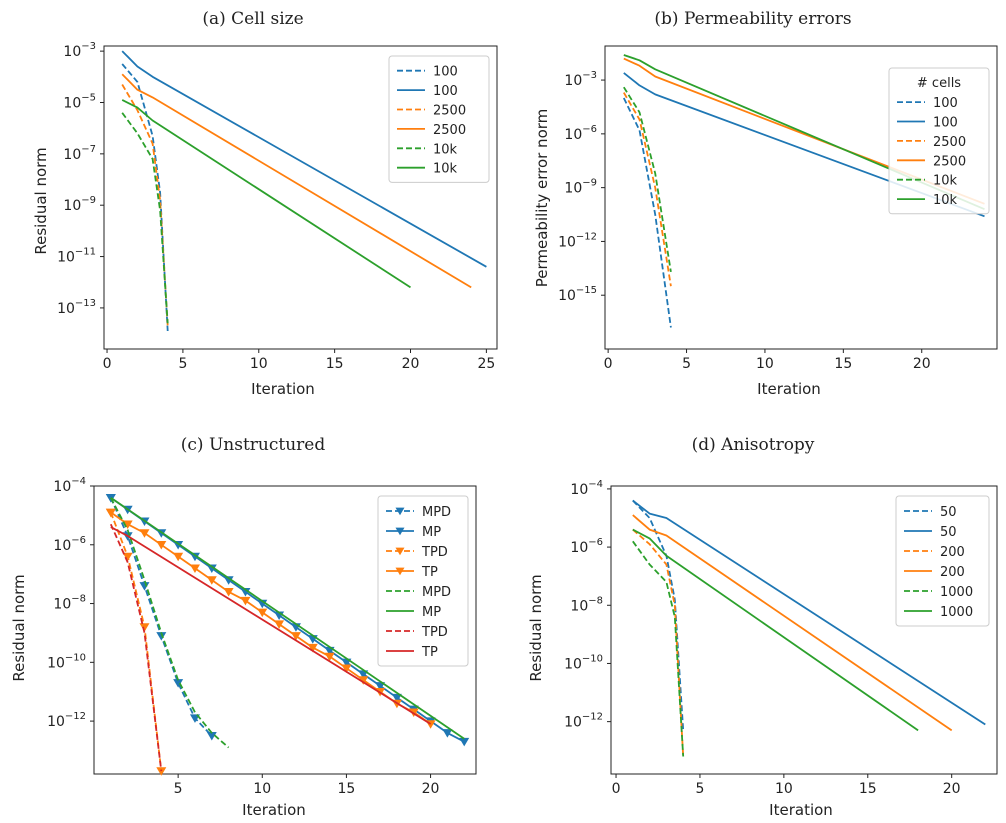  Describe the element at coordinates (252, 19) in the screenshot. I see `panel-title: (a) Cell size` at that location.